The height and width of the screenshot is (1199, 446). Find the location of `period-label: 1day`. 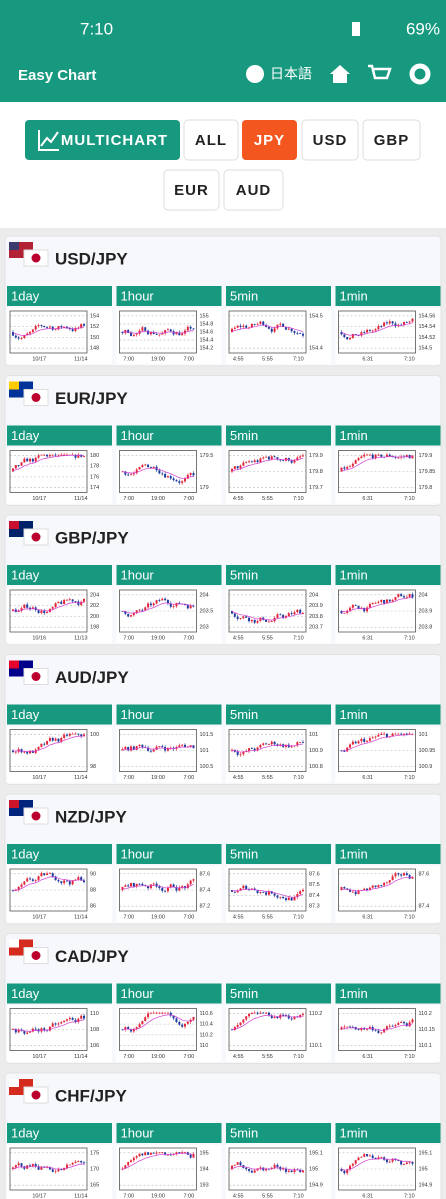

period-label: 1day is located at coordinates (25, 993).